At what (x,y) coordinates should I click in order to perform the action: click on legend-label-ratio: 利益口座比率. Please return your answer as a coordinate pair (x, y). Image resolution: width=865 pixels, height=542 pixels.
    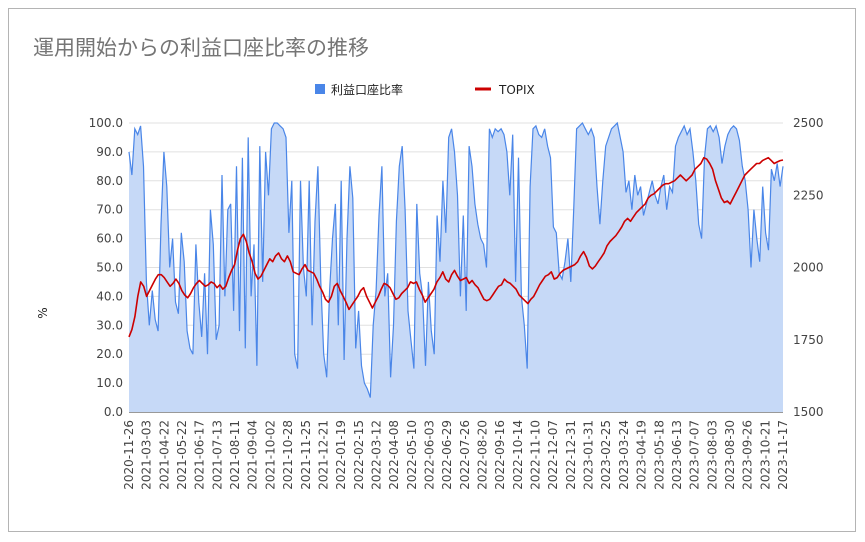
    Looking at the image, I should click on (367, 89).